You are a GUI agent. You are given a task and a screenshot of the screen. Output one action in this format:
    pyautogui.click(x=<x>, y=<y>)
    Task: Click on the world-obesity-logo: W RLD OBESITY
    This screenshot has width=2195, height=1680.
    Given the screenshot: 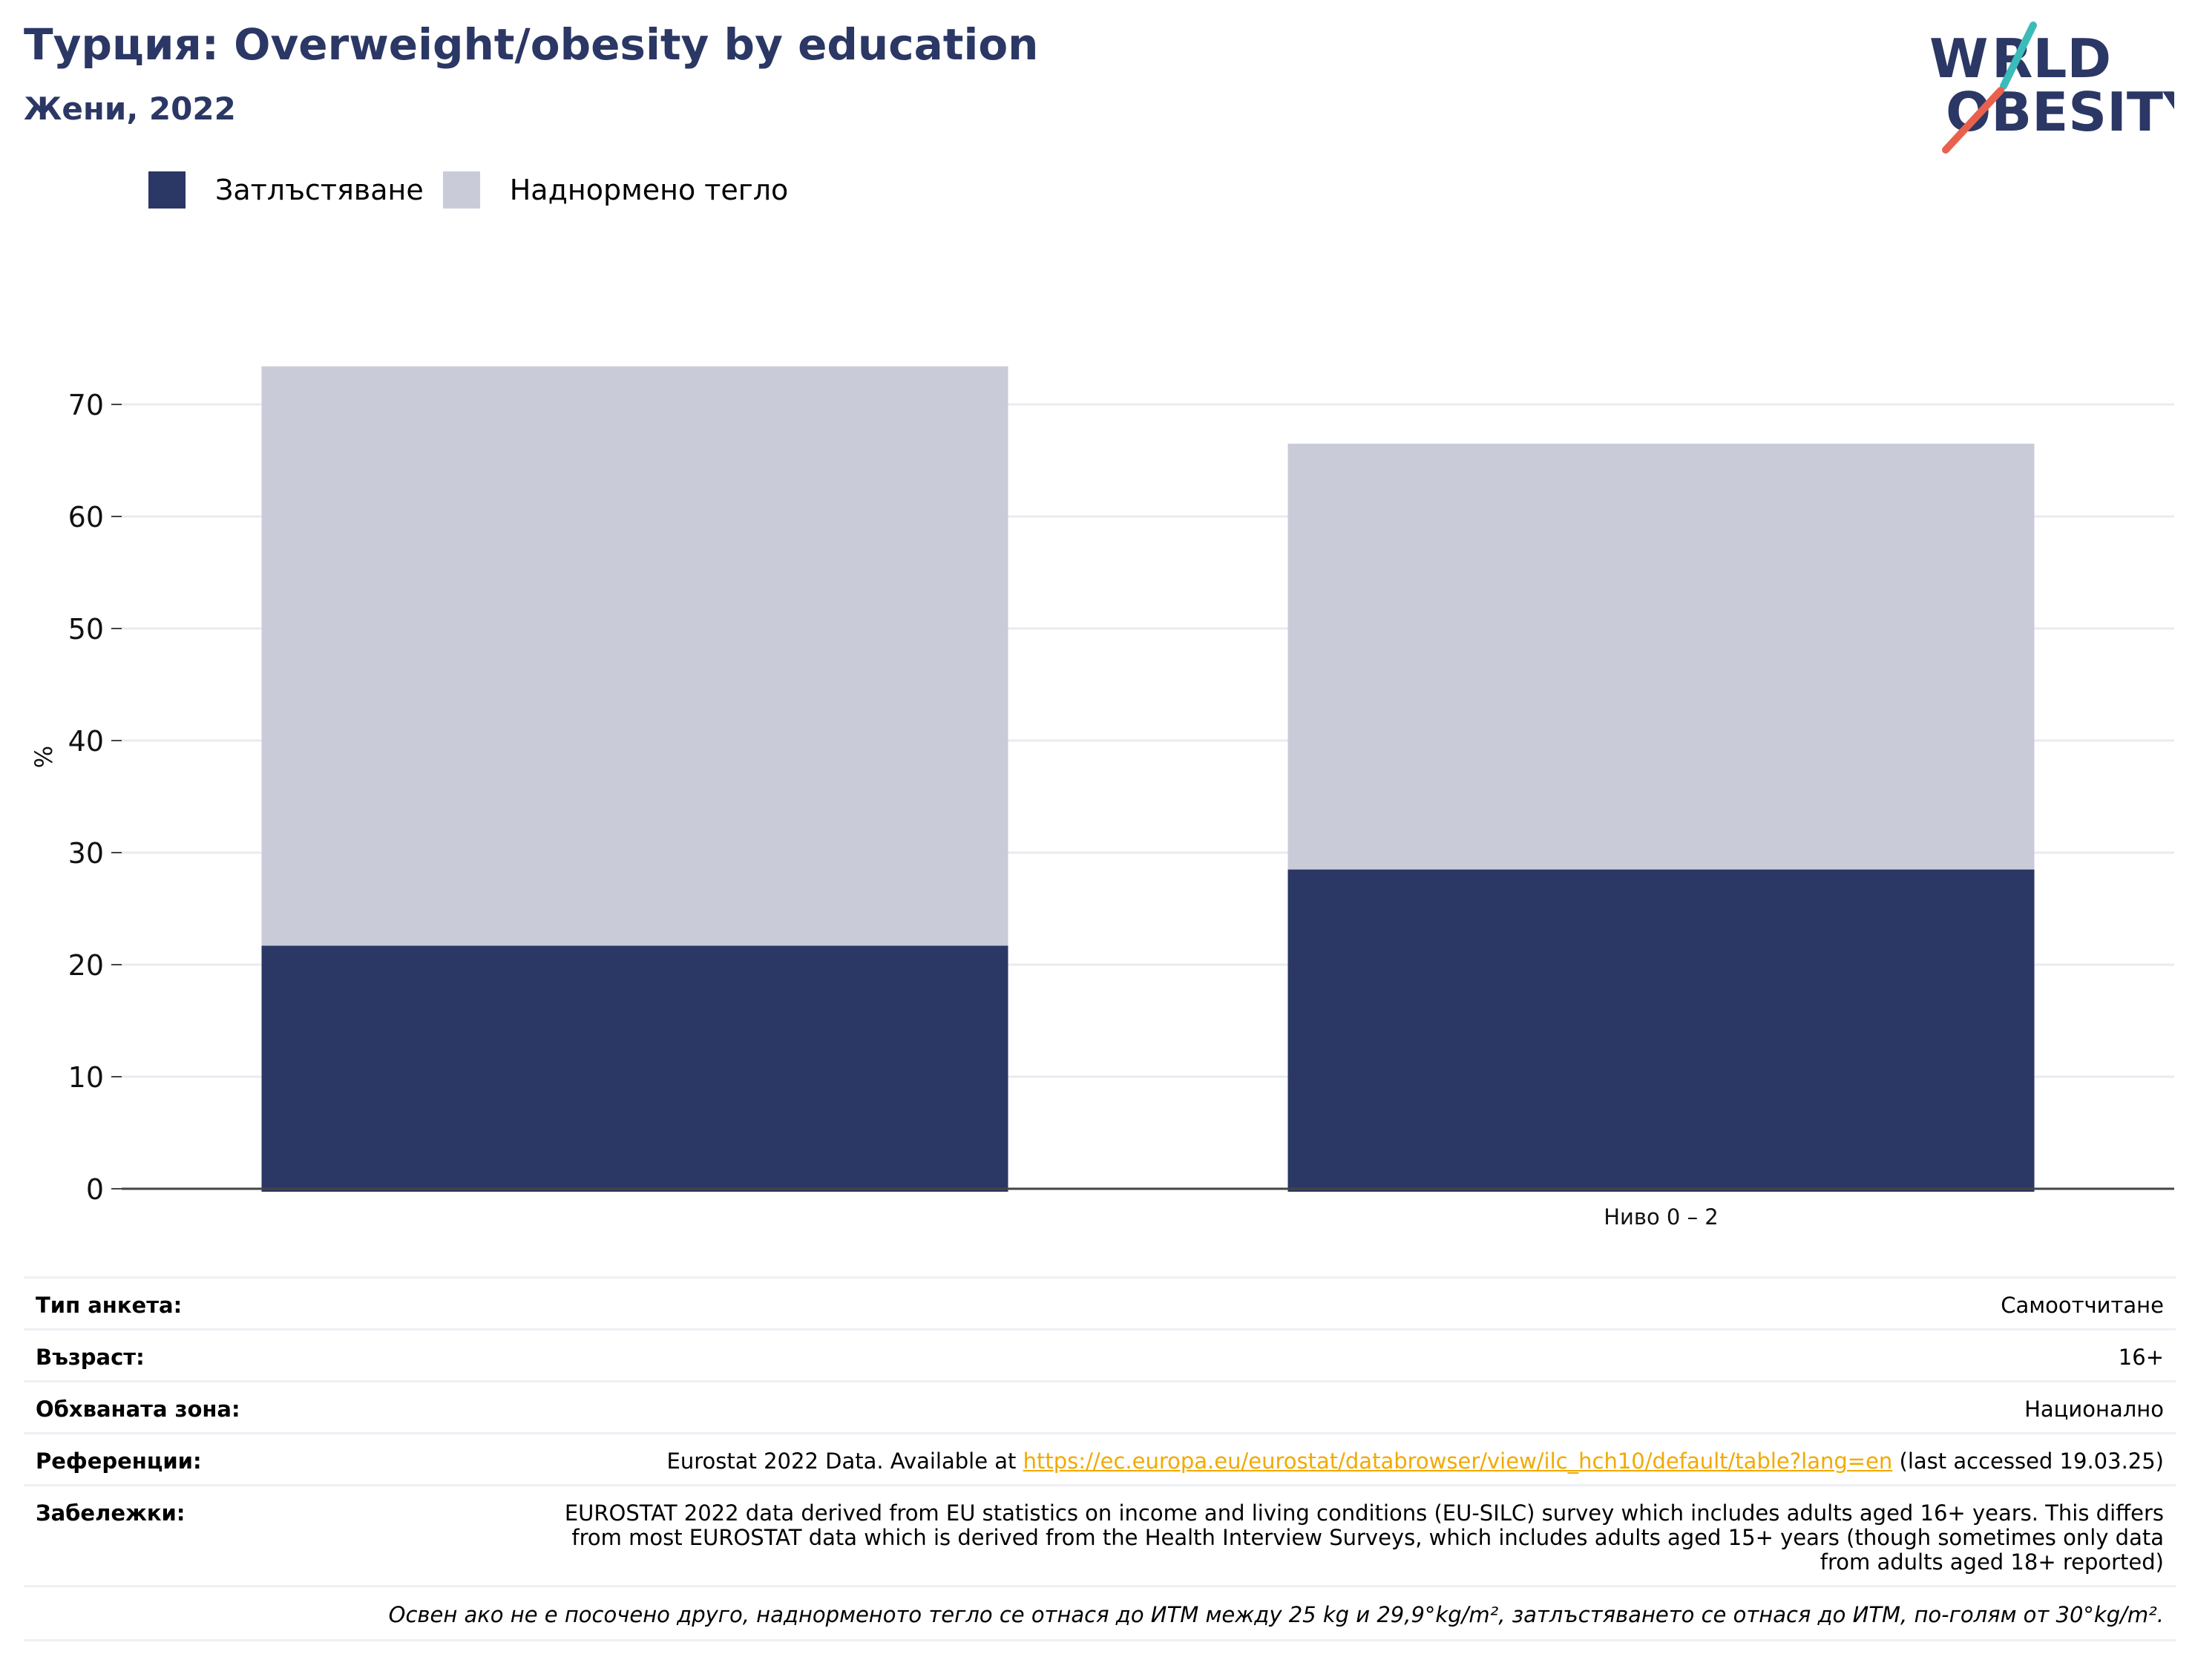 What is the action you would take?
    pyautogui.click(x=2051, y=88)
    